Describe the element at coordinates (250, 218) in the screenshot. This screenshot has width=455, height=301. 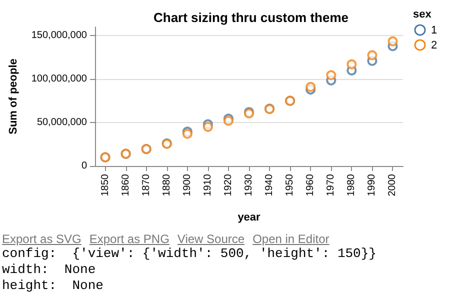
I see `x-axis-title: year` at that location.